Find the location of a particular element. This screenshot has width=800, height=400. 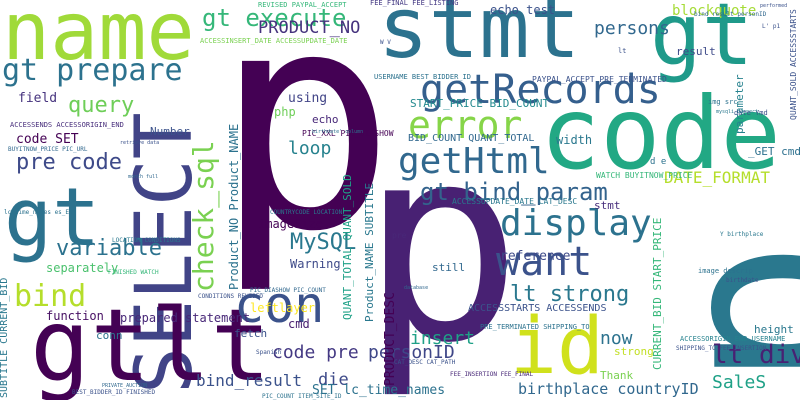

word-variable: variable is located at coordinates (109, 248).